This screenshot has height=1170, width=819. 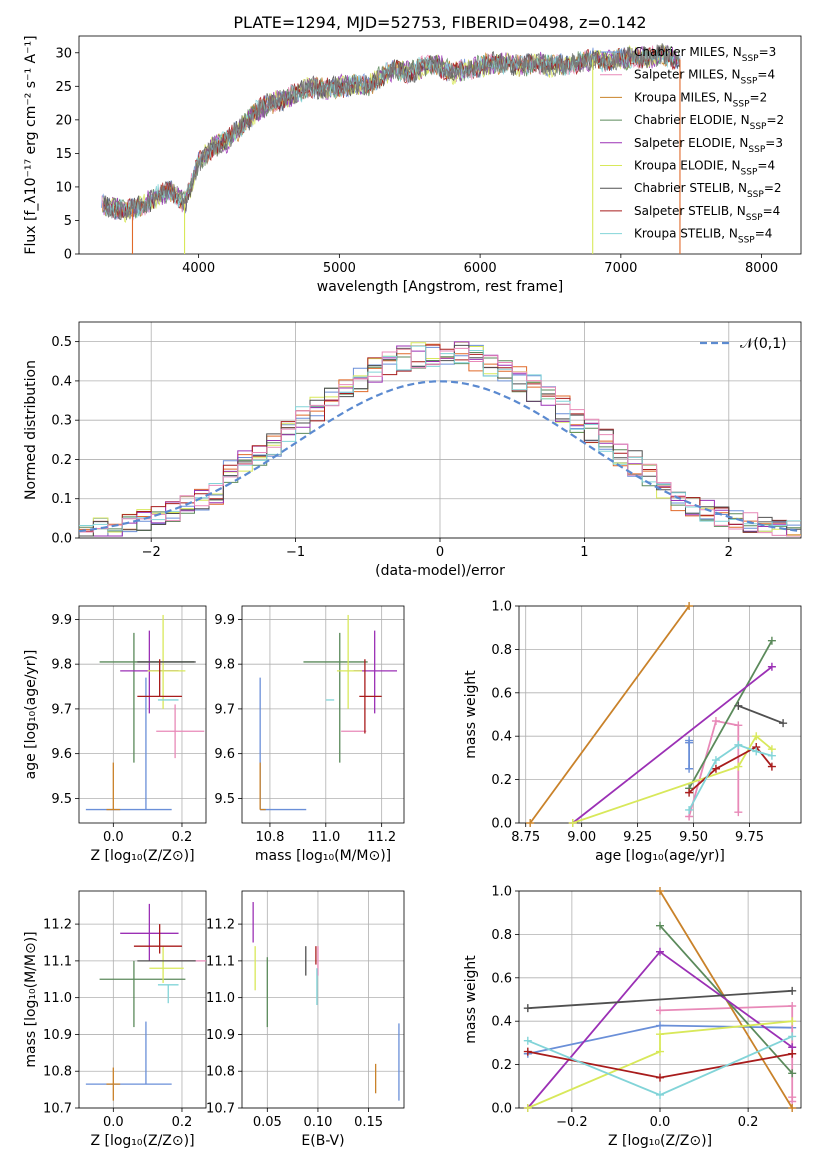 I want to click on spectrum-xtick-label: 7000, so click(x=620, y=268).